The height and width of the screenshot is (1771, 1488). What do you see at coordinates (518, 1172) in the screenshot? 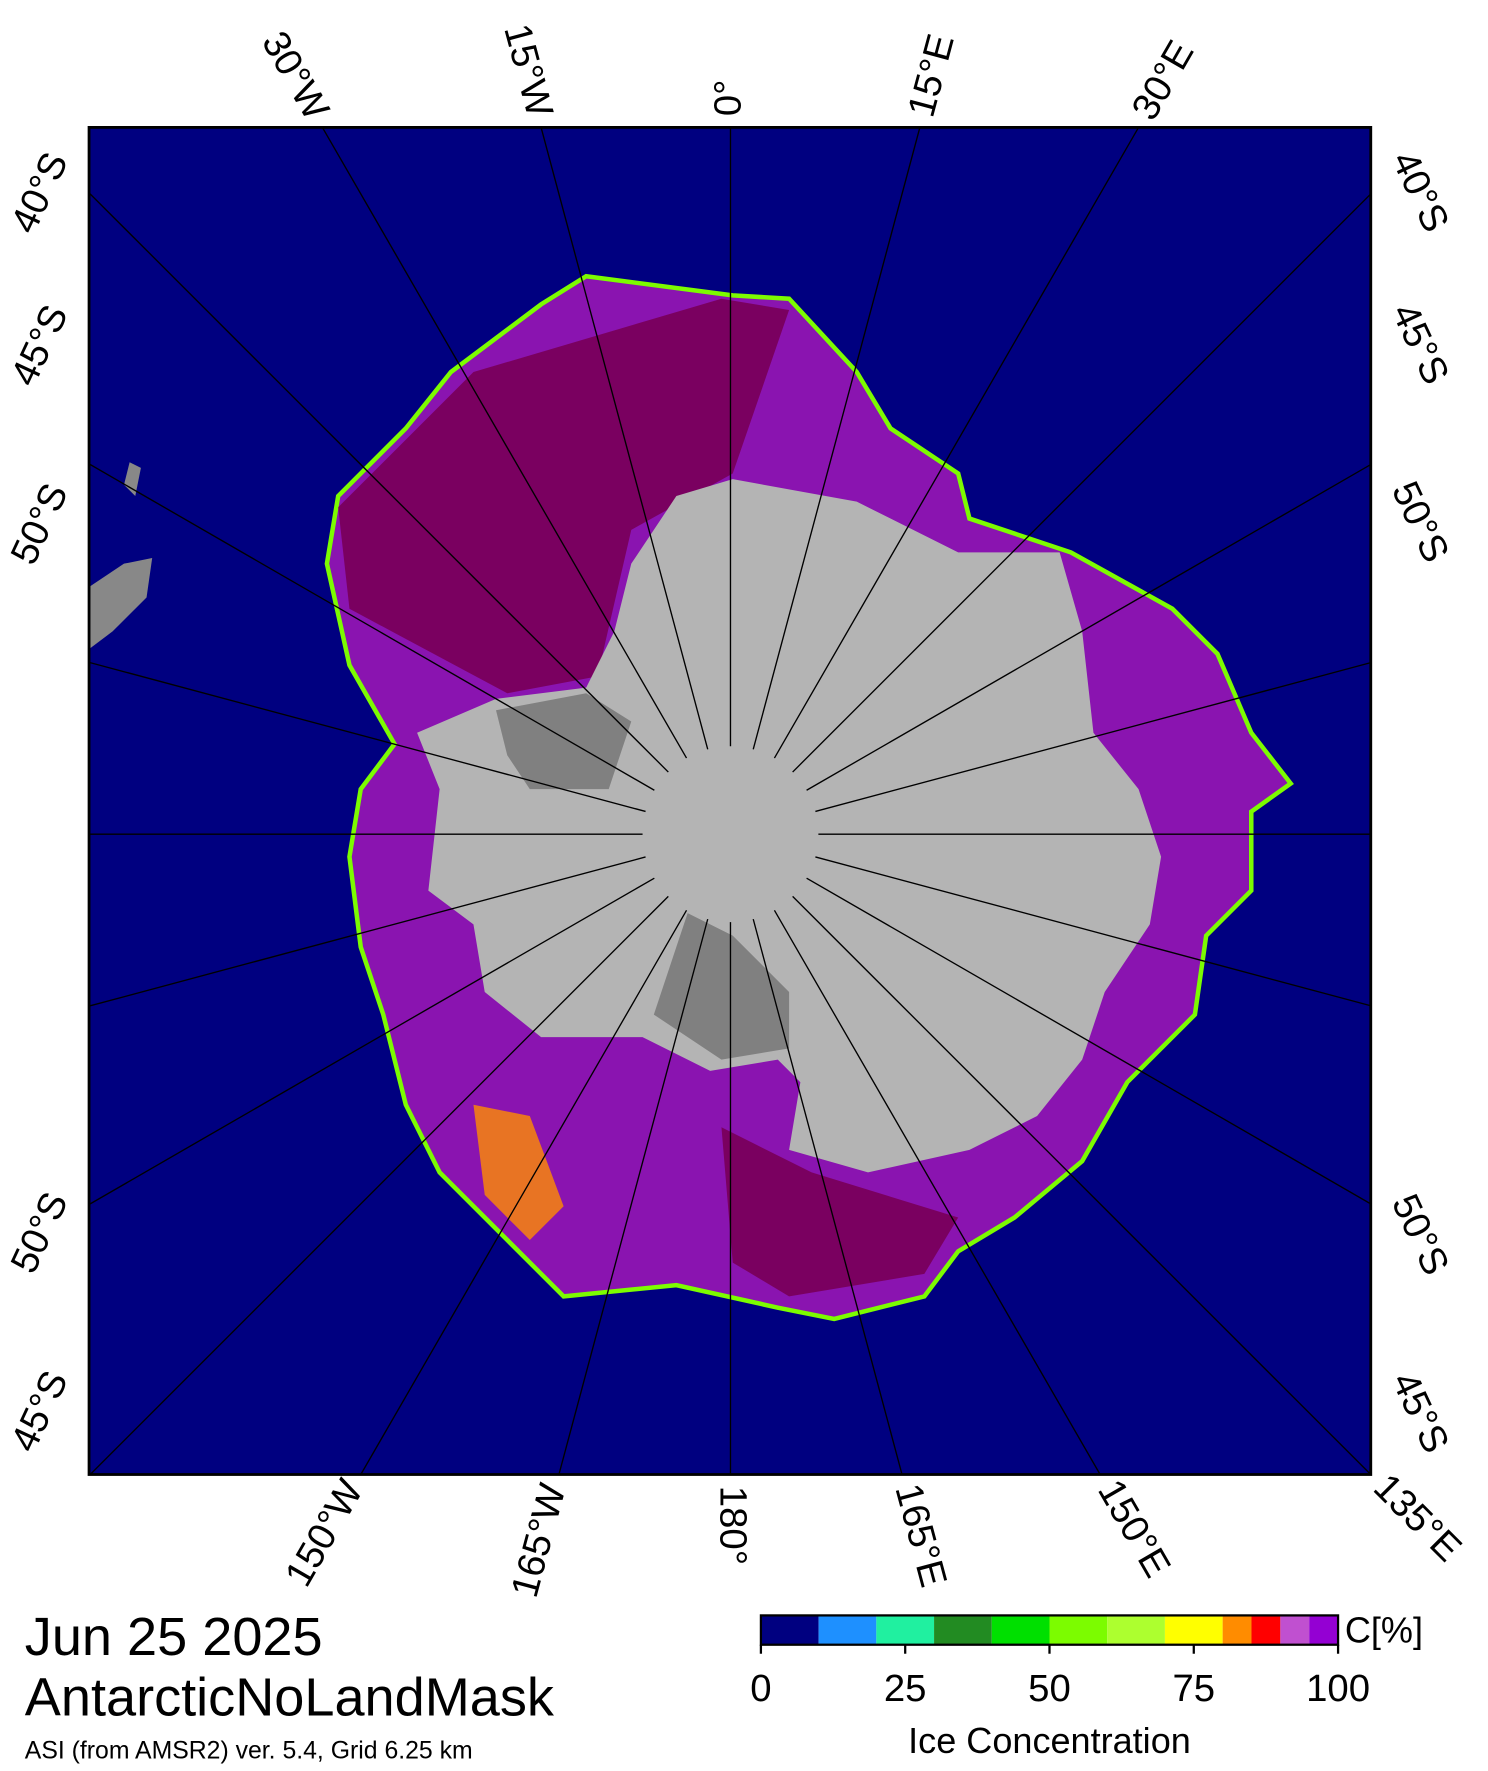
I see `sea-ice-low` at bounding box center [518, 1172].